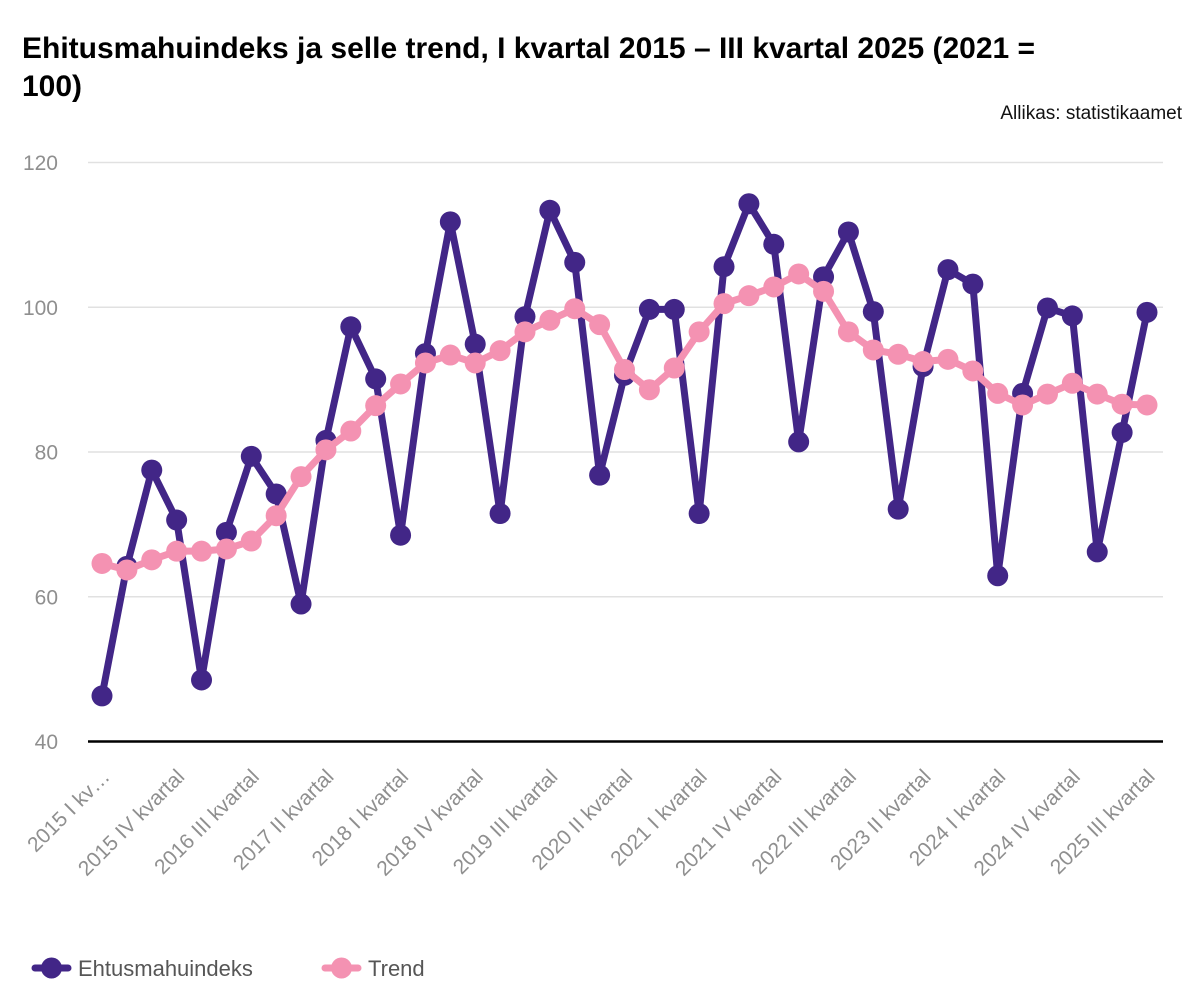  Describe the element at coordinates (46, 597) in the screenshot. I see `y-tick-label: 60` at that location.